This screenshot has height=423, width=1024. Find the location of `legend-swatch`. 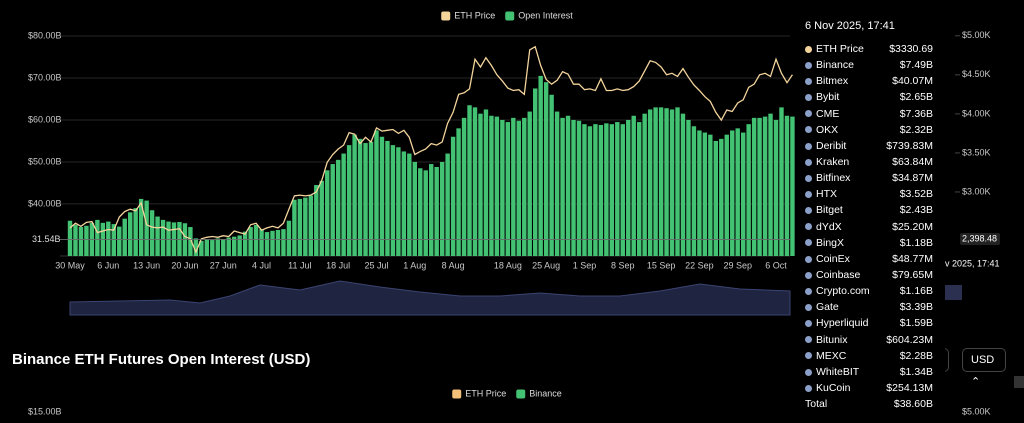

legend-swatch is located at coordinates (510, 16).